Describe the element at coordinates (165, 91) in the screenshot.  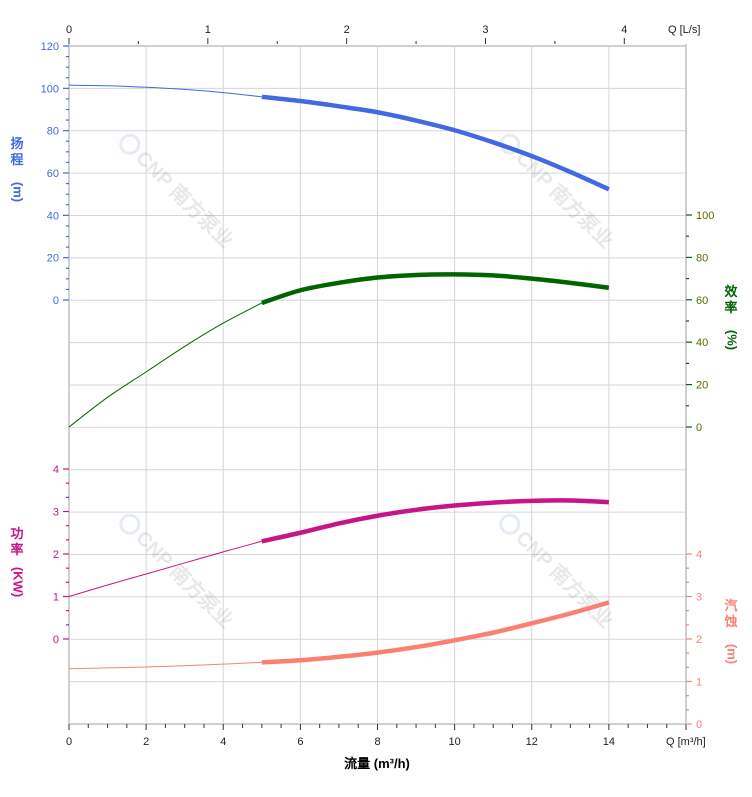
I see `curve-扬程-extended` at that location.